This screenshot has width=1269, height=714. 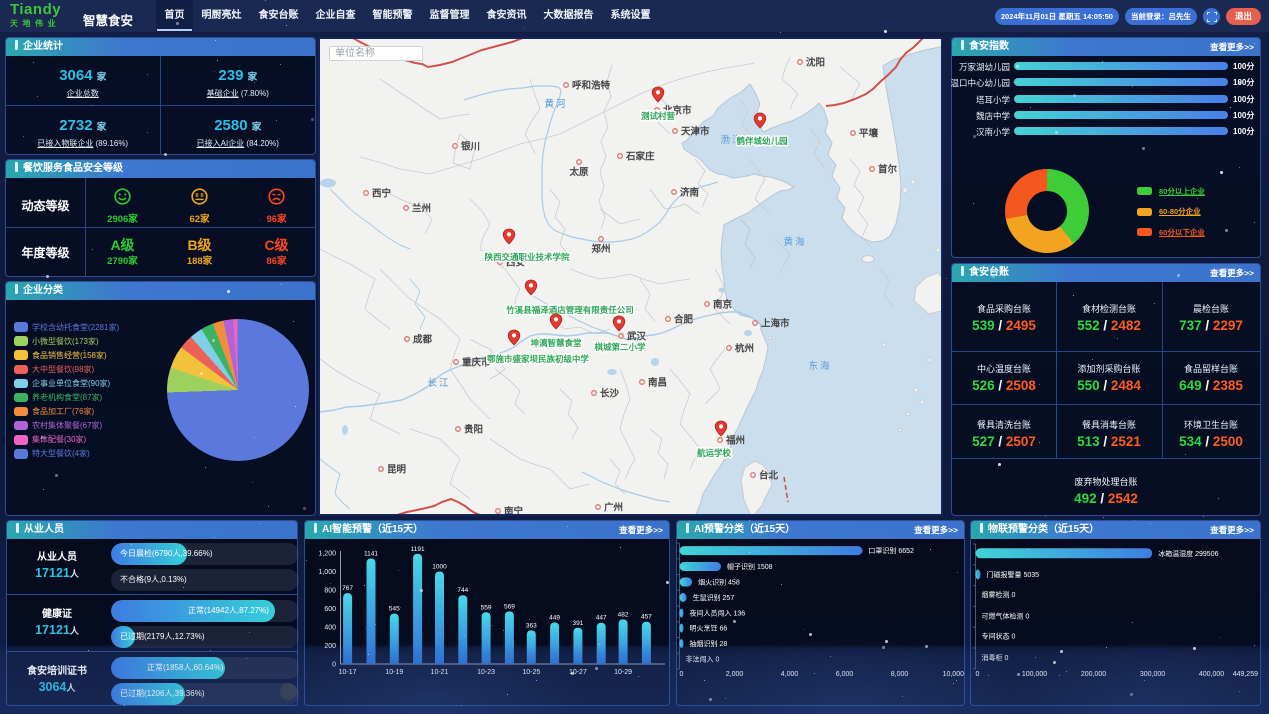 I want to click on svg-text: 长江, so click(x=438, y=383).